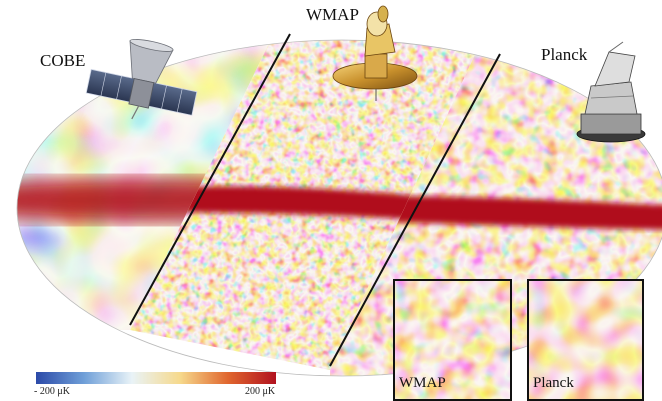  Describe the element at coordinates (611, 92) in the screenshot. I see `planck-satellite-icon` at that location.